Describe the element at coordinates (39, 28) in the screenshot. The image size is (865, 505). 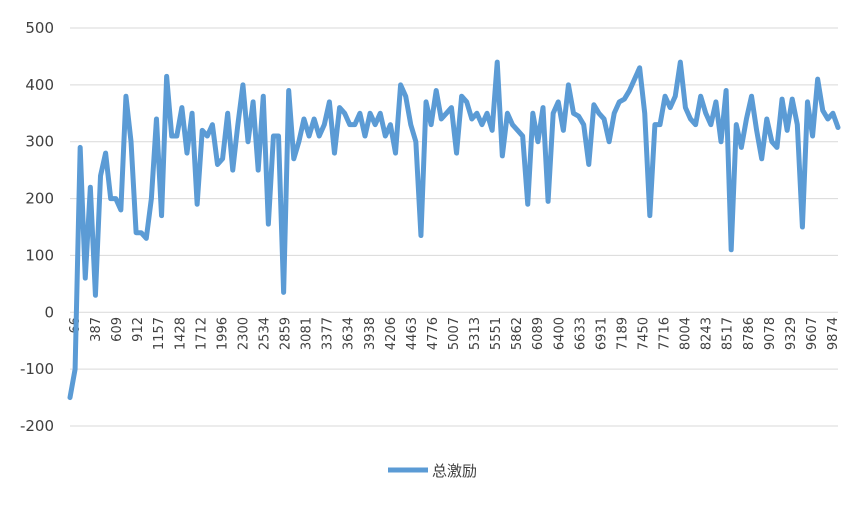
I see `y-tick-label: 500` at that location.